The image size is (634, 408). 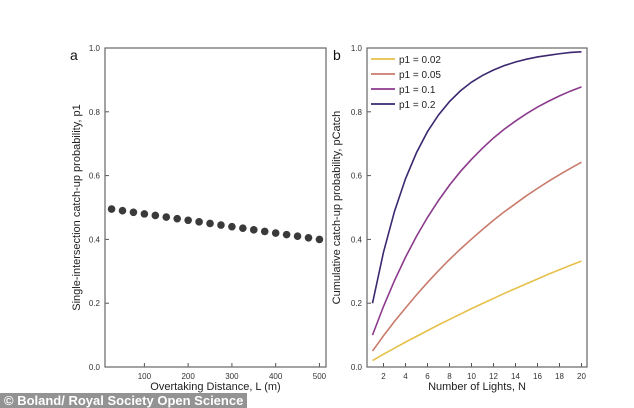 I want to click on x-axis-label: Overtaking Distance, L (m), so click(x=215, y=387).